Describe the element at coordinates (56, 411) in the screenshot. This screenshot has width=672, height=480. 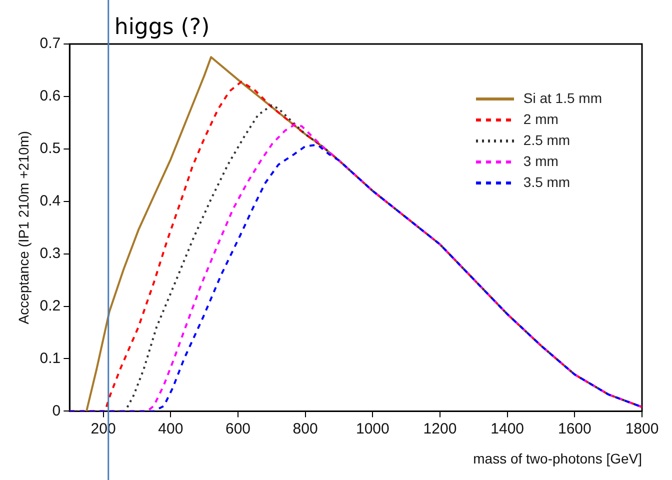
I see `y-tick-label: 0` at that location.